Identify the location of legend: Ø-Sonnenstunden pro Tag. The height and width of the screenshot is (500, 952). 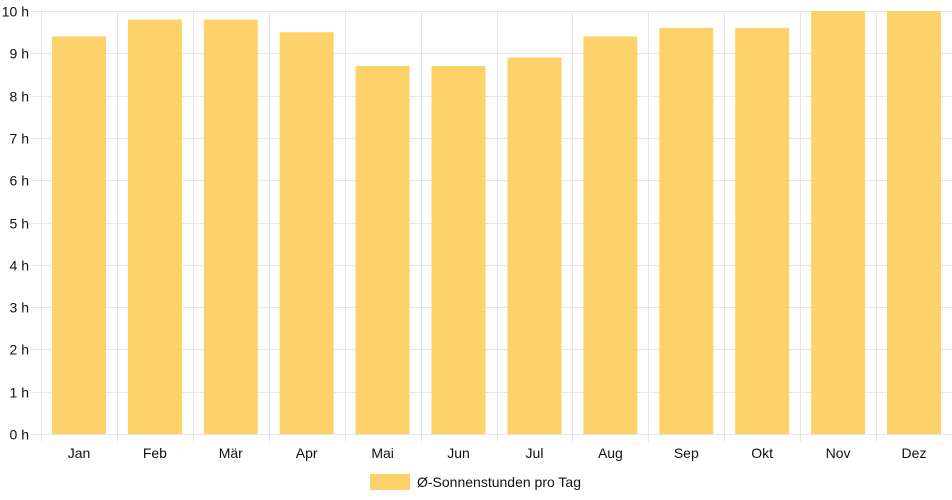
(475, 482).